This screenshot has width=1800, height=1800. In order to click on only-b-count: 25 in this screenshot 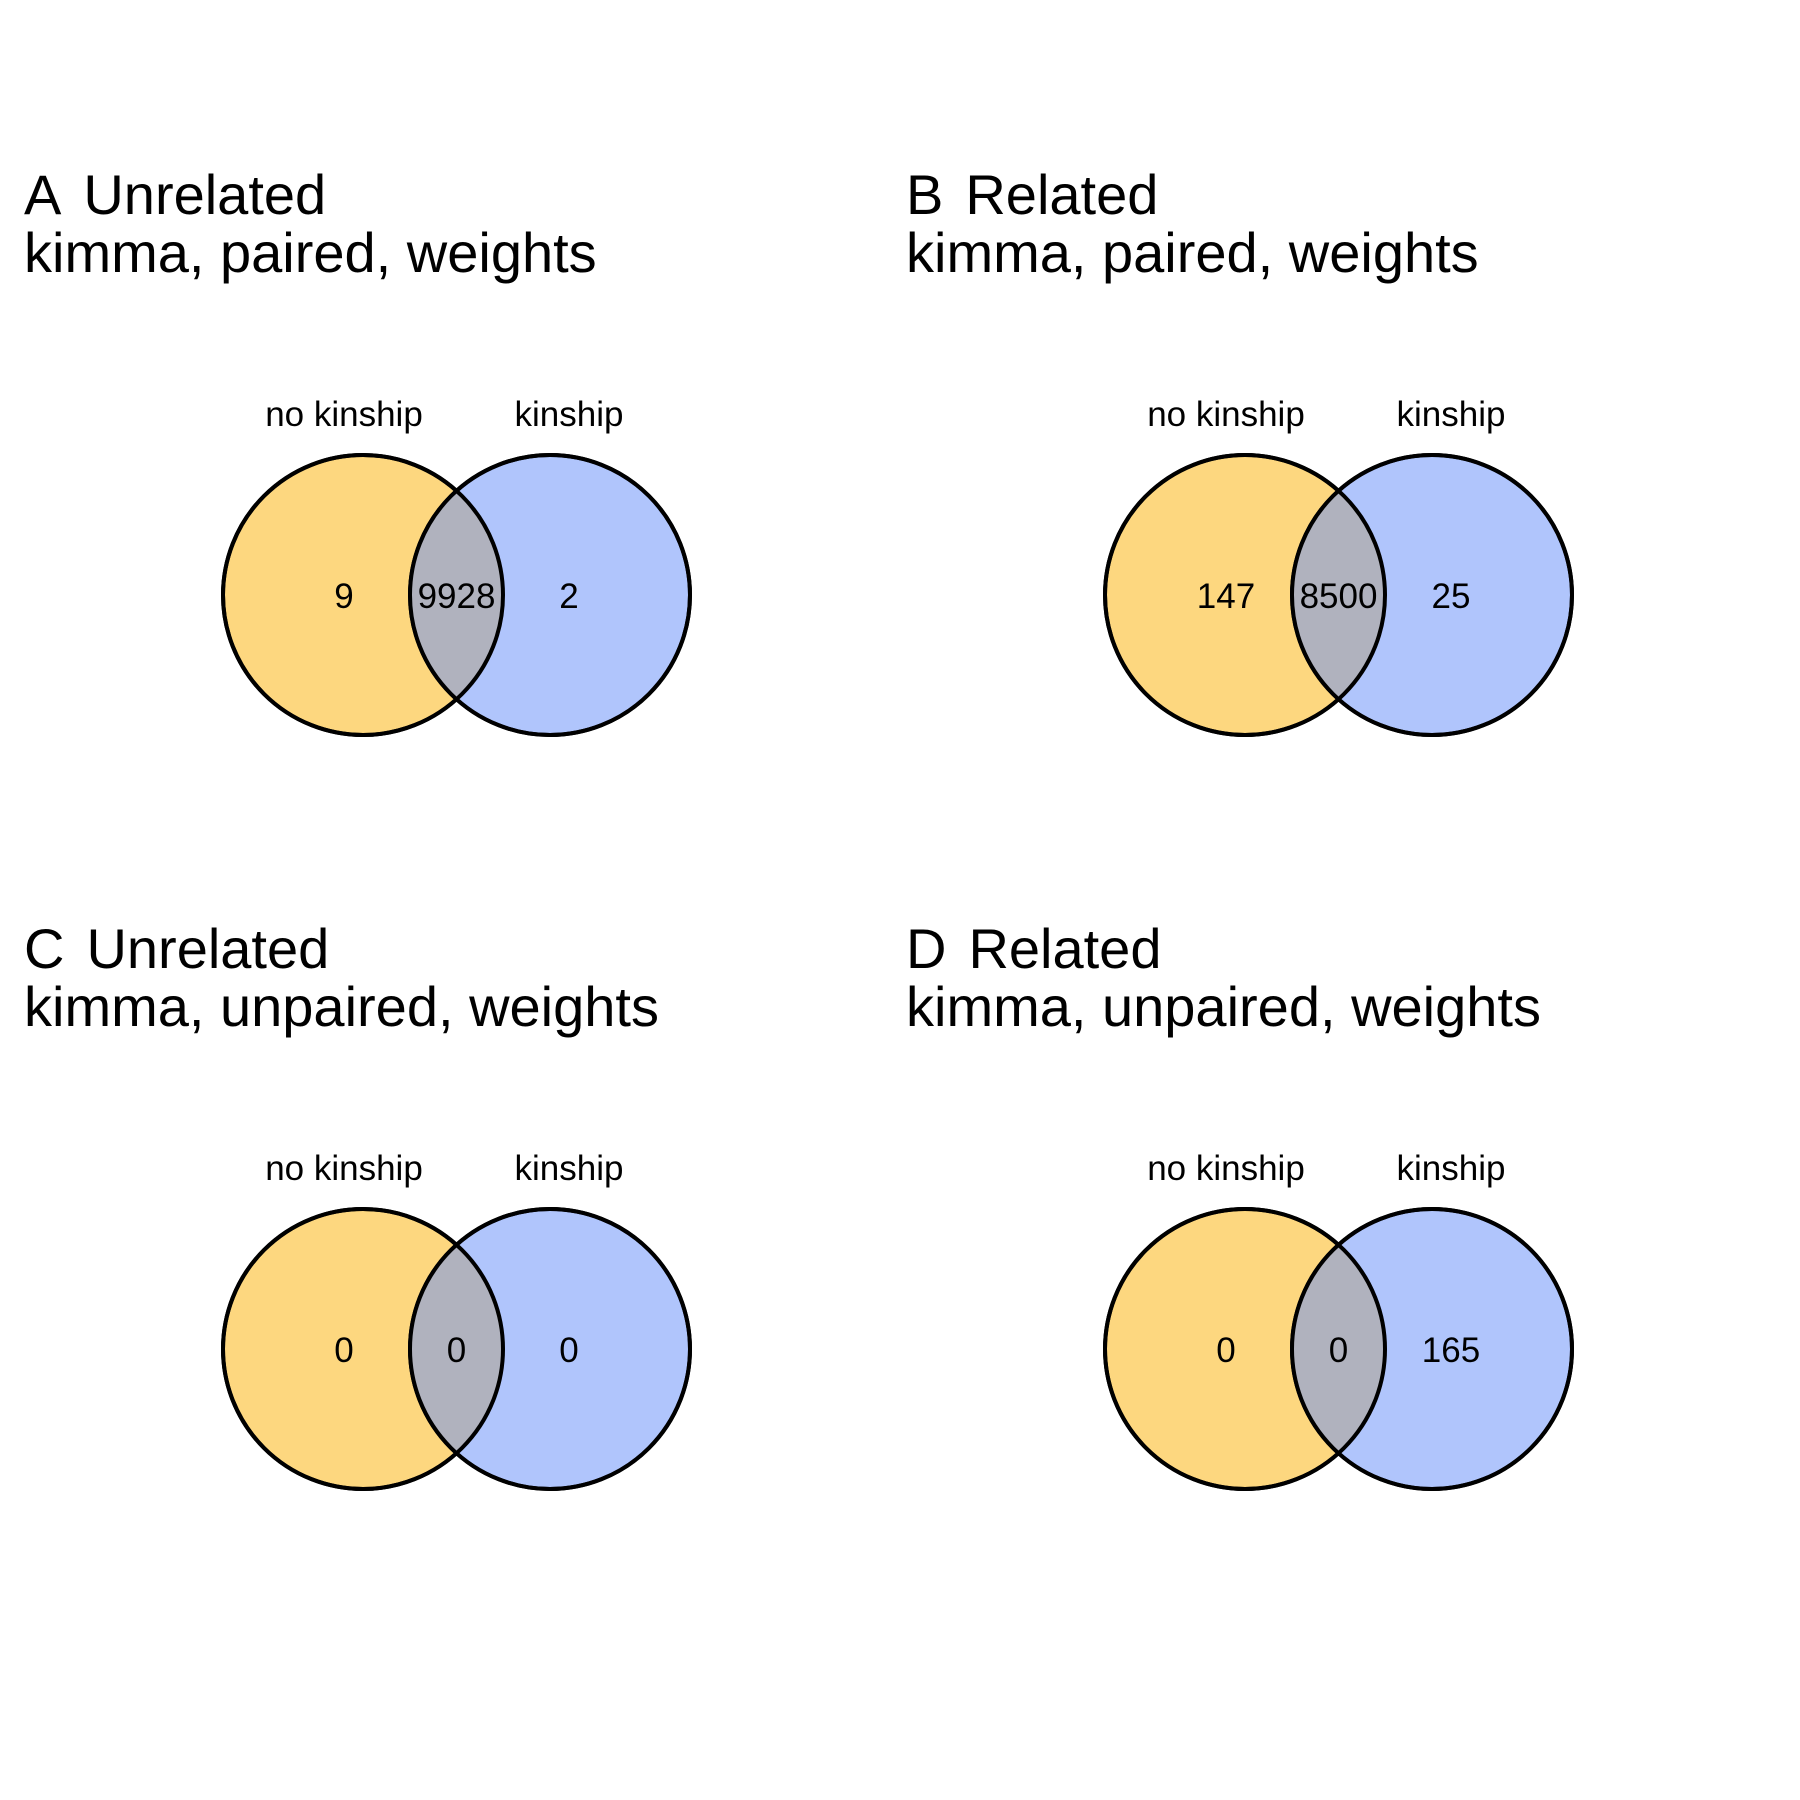, I will do `click(1451, 596)`.